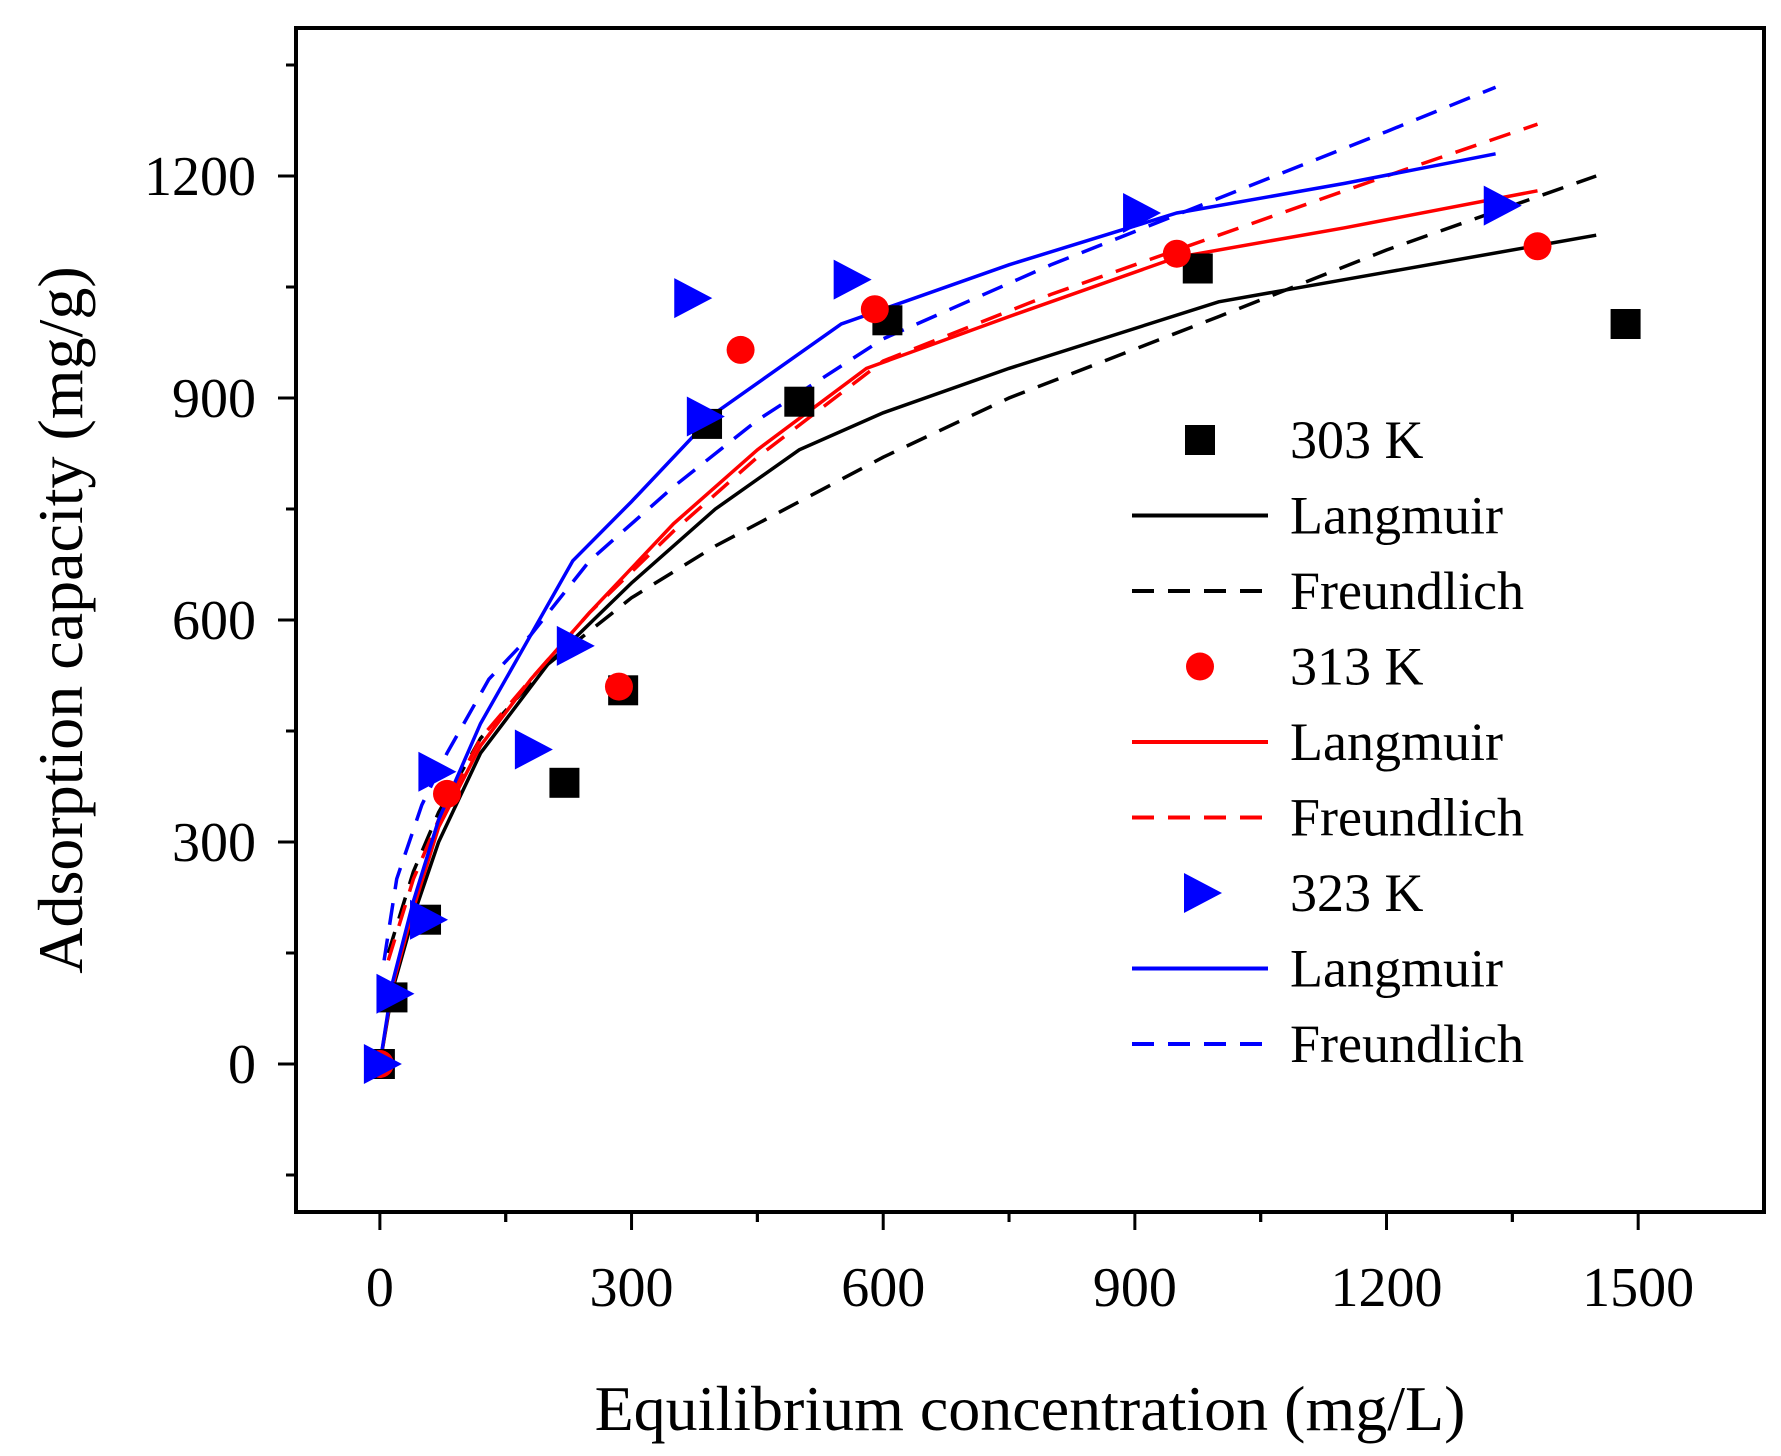 This screenshot has width=1781, height=1456. What do you see at coordinates (1357, 893) in the screenshot?
I see `legend-label: 323 K` at bounding box center [1357, 893].